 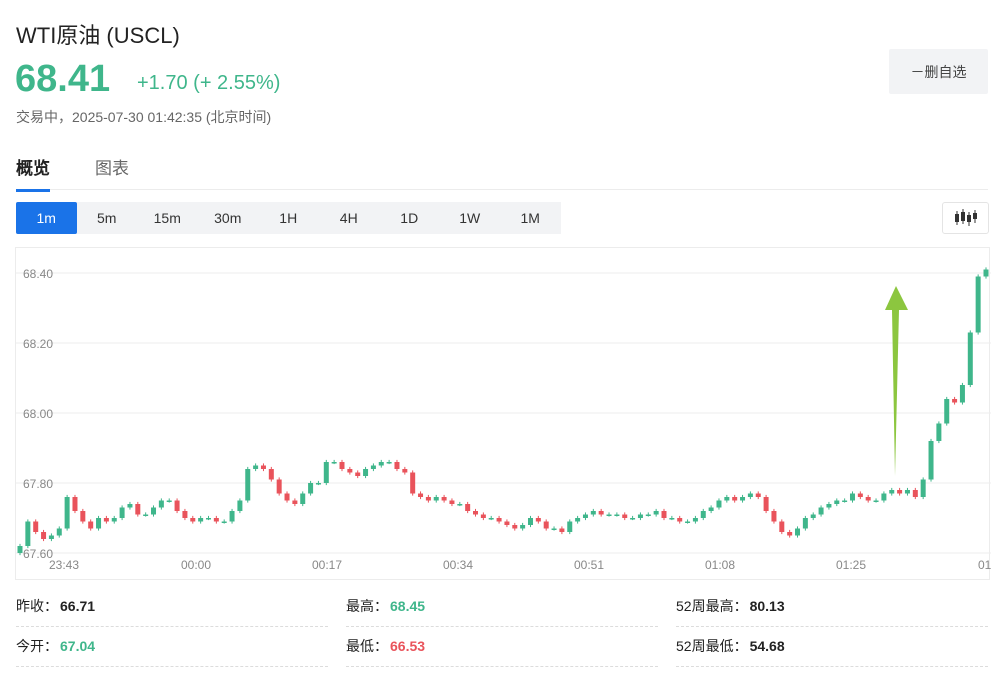 What do you see at coordinates (589, 565) in the screenshot?
I see `x-tick-label: 00:51` at bounding box center [589, 565].